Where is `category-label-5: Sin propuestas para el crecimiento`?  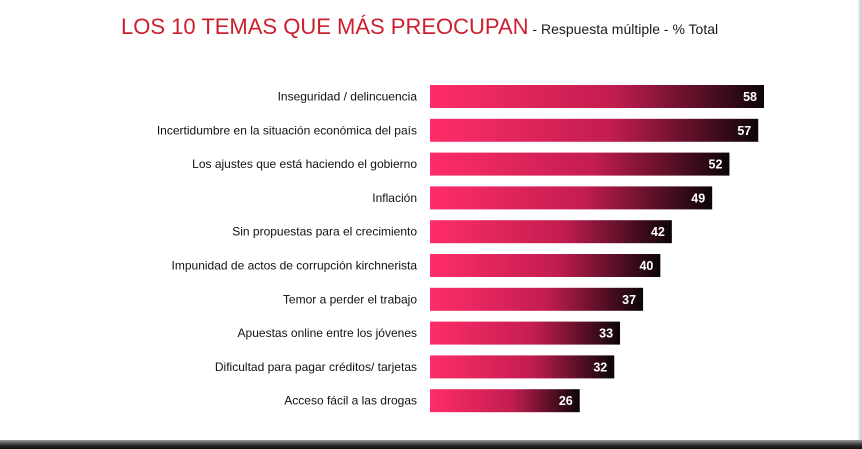
category-label-5: Sin propuestas para el crecimiento is located at coordinates (324, 232).